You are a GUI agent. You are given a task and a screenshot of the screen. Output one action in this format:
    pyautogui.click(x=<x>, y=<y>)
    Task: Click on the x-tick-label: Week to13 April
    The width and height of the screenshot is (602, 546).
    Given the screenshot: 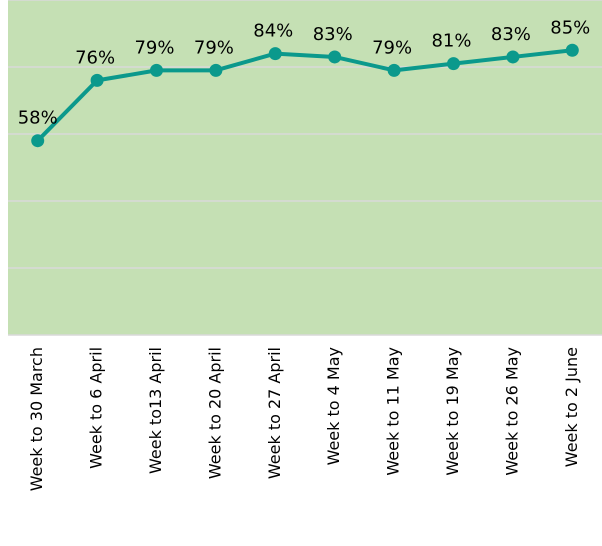 What is the action you would take?
    pyautogui.click(x=155, y=410)
    